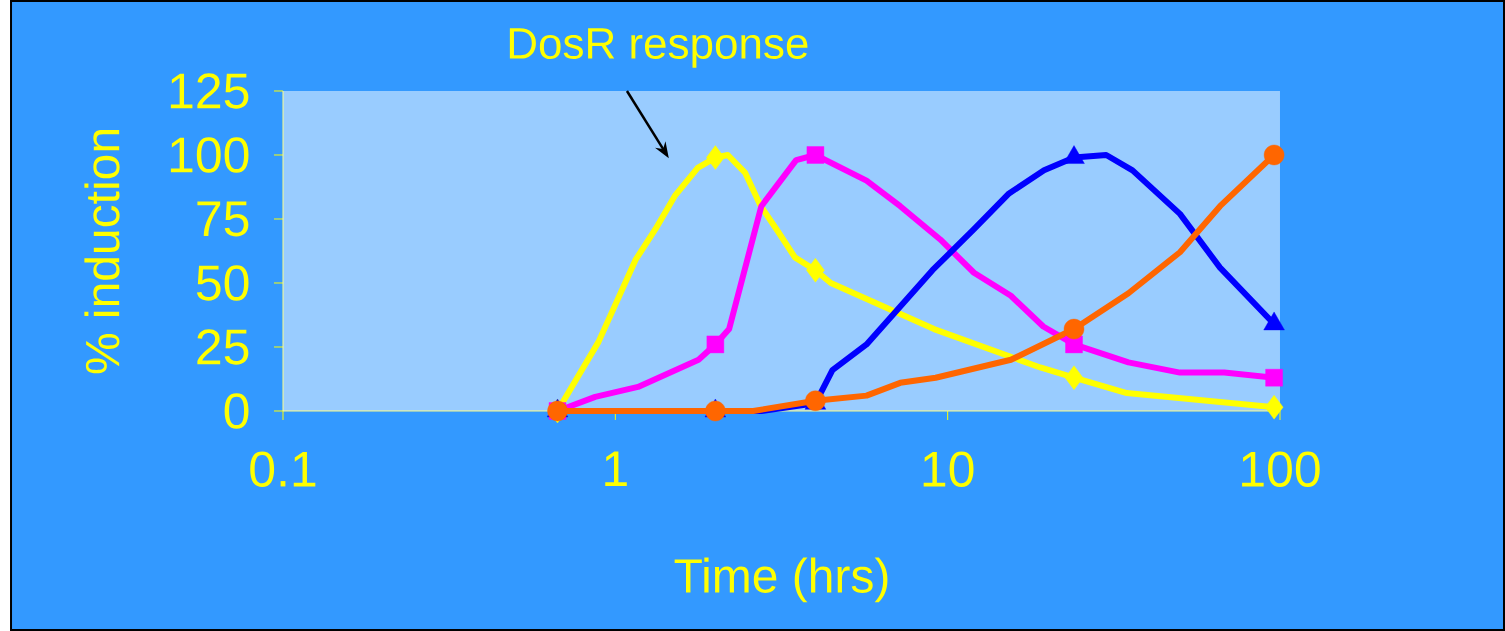 The image size is (1505, 631). What do you see at coordinates (1281, 469) in the screenshot?
I see `x-tick-label: 100` at bounding box center [1281, 469].